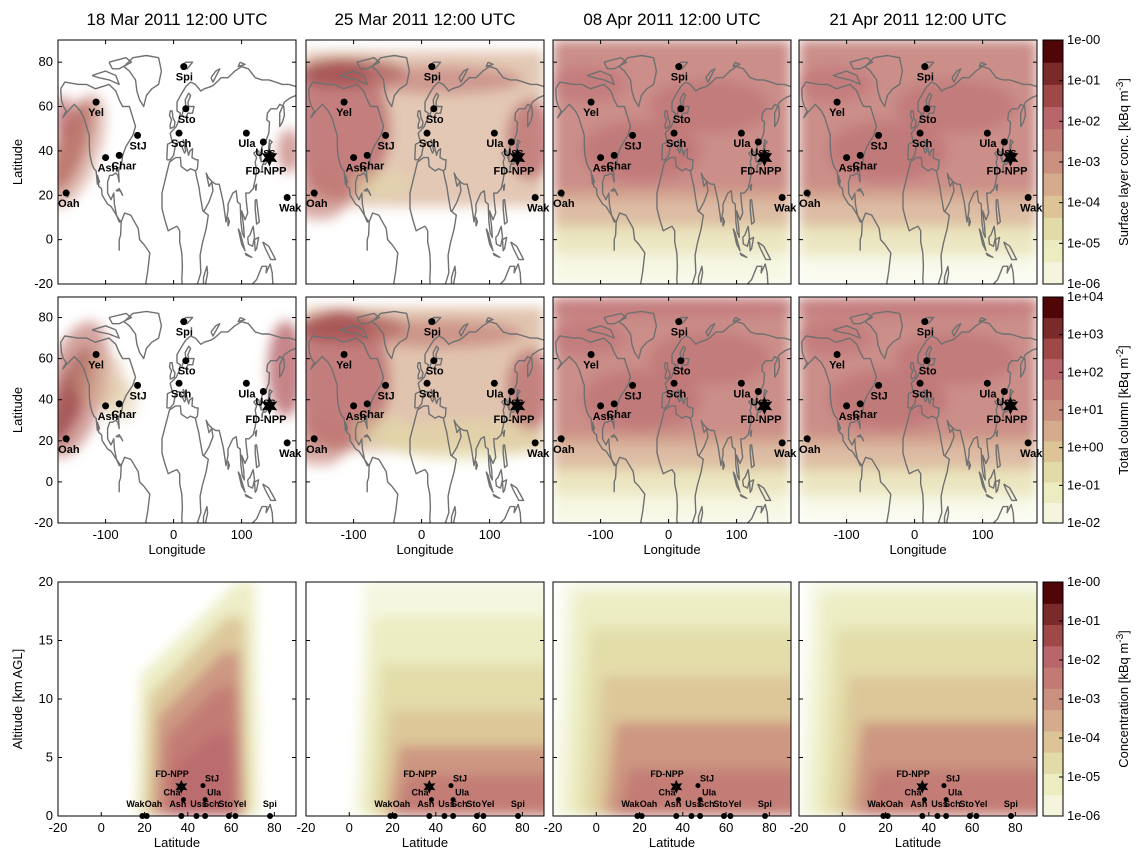 Image resolution: width=1137 pixels, height=855 pixels. Describe the element at coordinates (124, 166) in the screenshot. I see `station-label: Char` at that location.